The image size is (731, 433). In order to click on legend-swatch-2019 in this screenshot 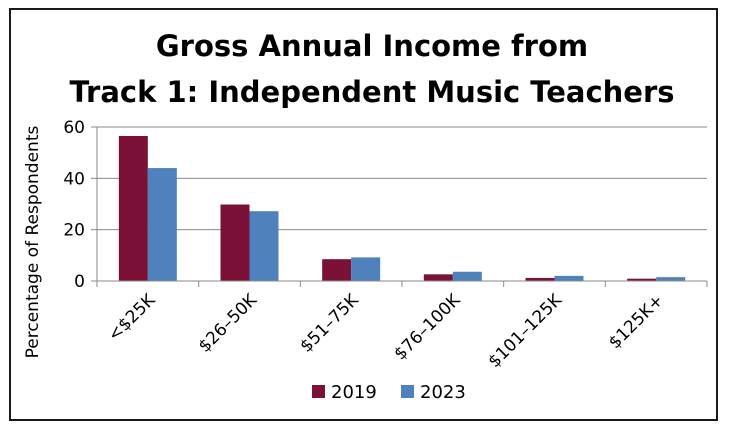, I will do `click(318, 391)`.